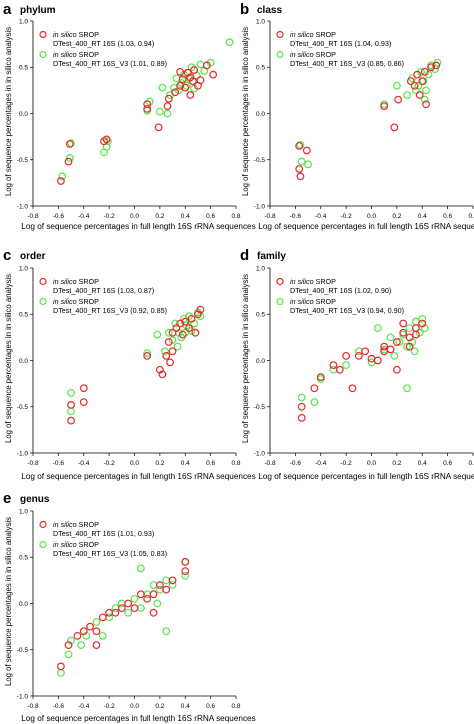 This screenshot has height=724, width=474. I want to click on legend-label-detail: DTest_400_RT 16S_V3 (1.01, 0.89), so click(110, 63).